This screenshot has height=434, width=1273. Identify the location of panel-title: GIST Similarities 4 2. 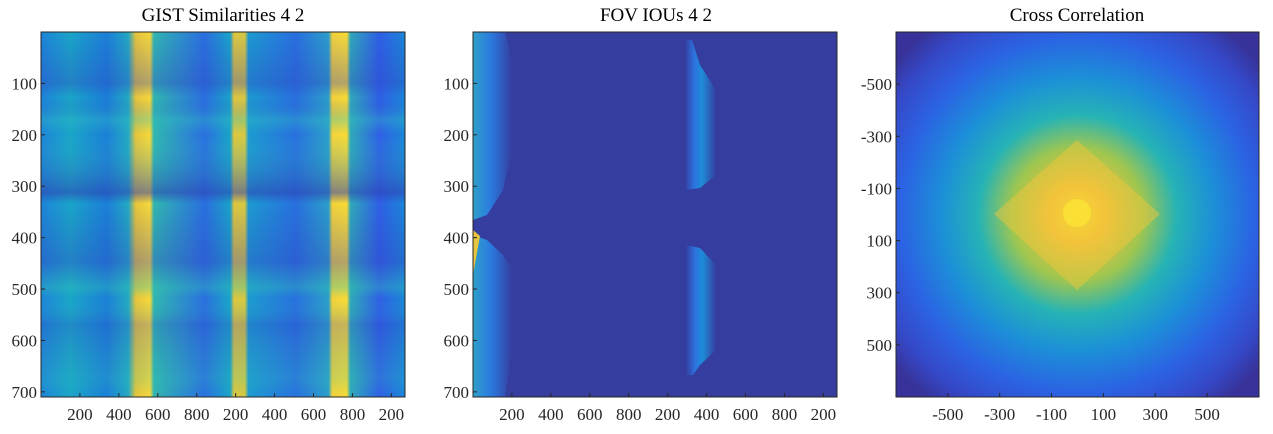
(223, 15).